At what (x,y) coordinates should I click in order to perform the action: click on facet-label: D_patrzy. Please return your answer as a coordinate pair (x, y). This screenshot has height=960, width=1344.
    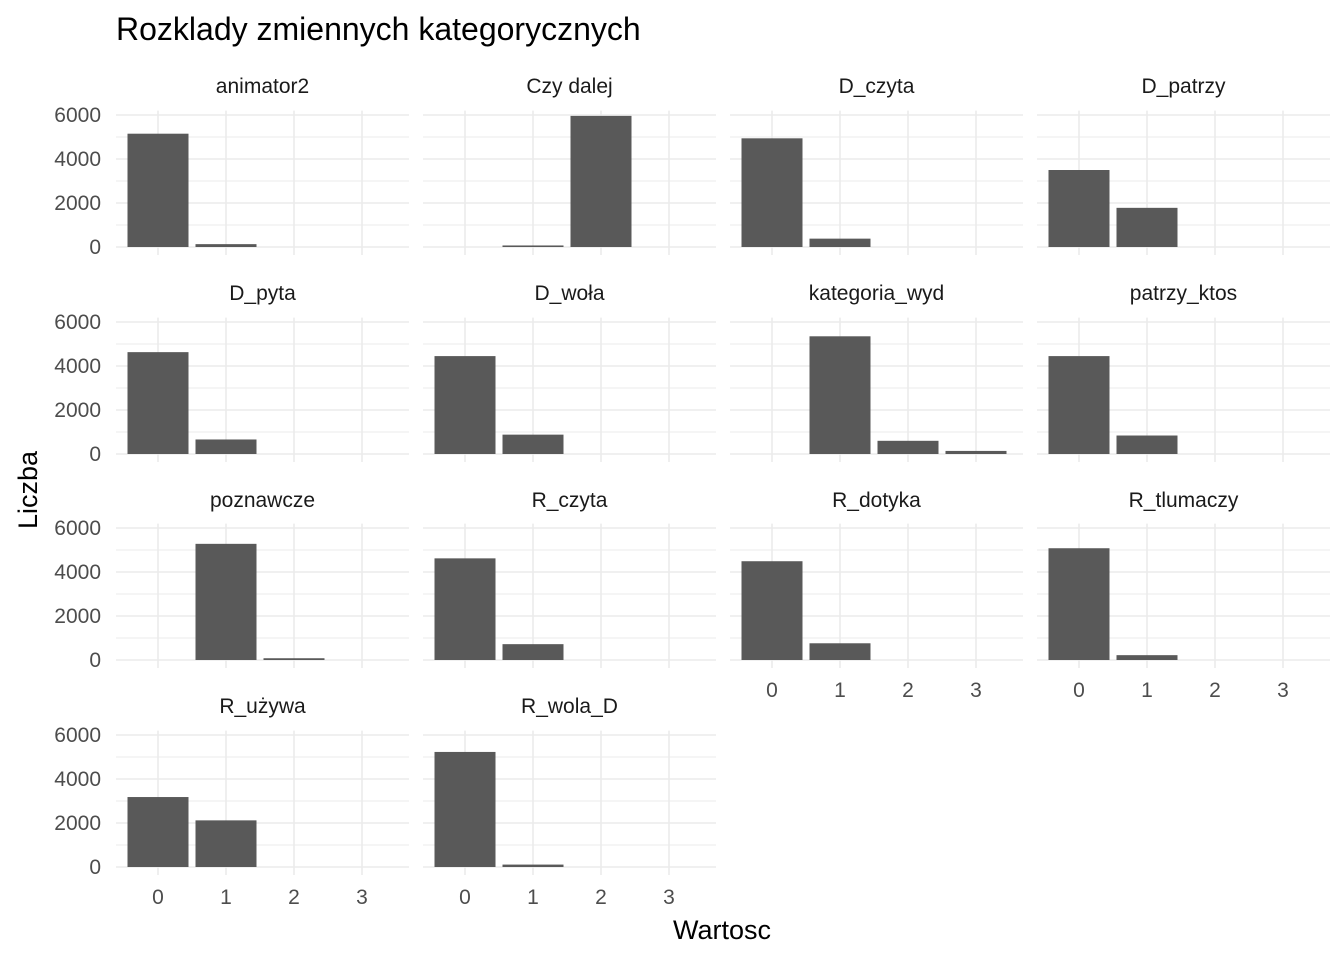
    Looking at the image, I should click on (1183, 86).